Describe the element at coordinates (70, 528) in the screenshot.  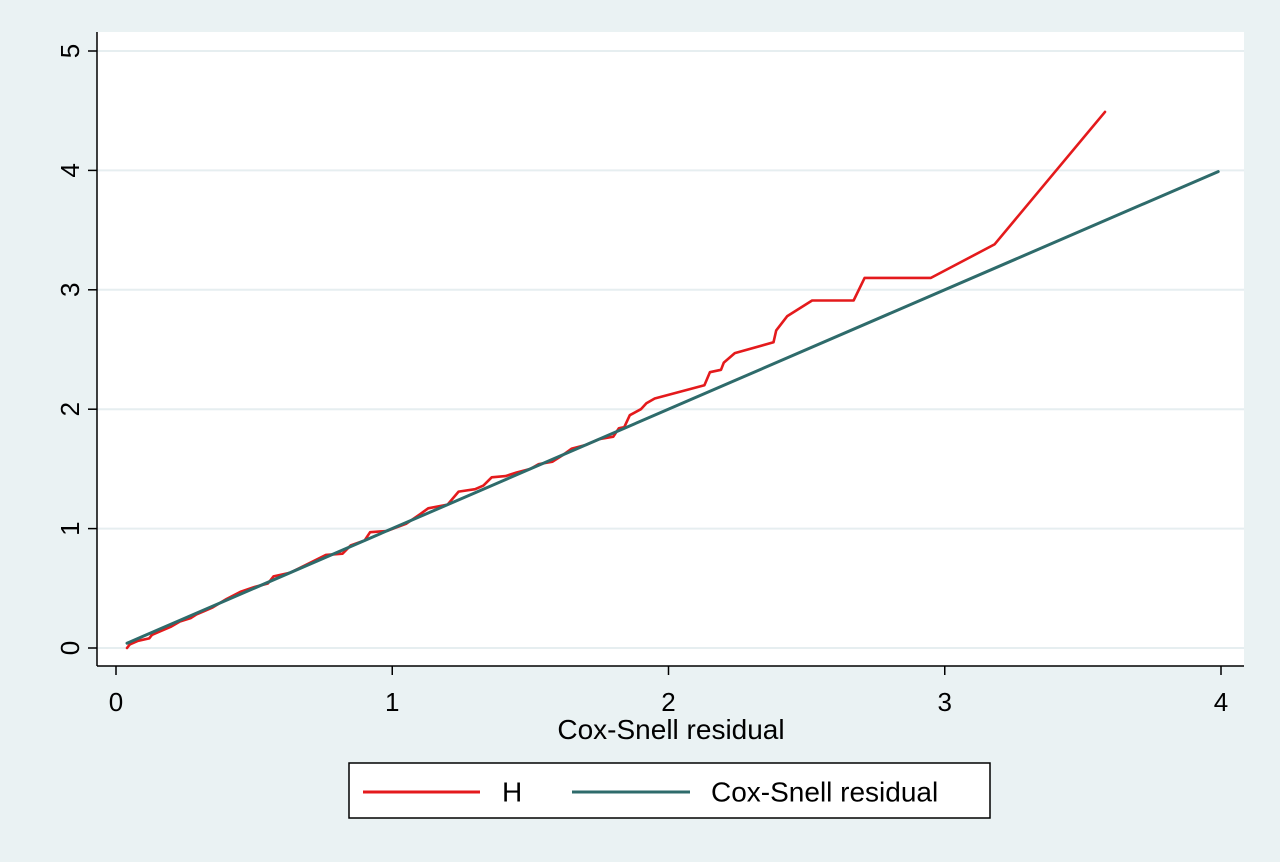
I see `y-tick-label: 1` at that location.